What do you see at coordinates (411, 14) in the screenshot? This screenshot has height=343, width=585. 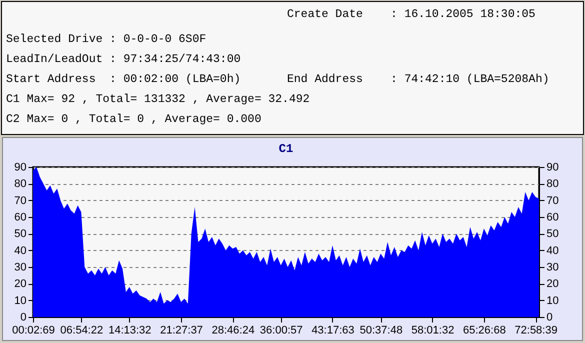 I see `text: Create Date : 16.10.2005 18:30:05` at bounding box center [411, 14].